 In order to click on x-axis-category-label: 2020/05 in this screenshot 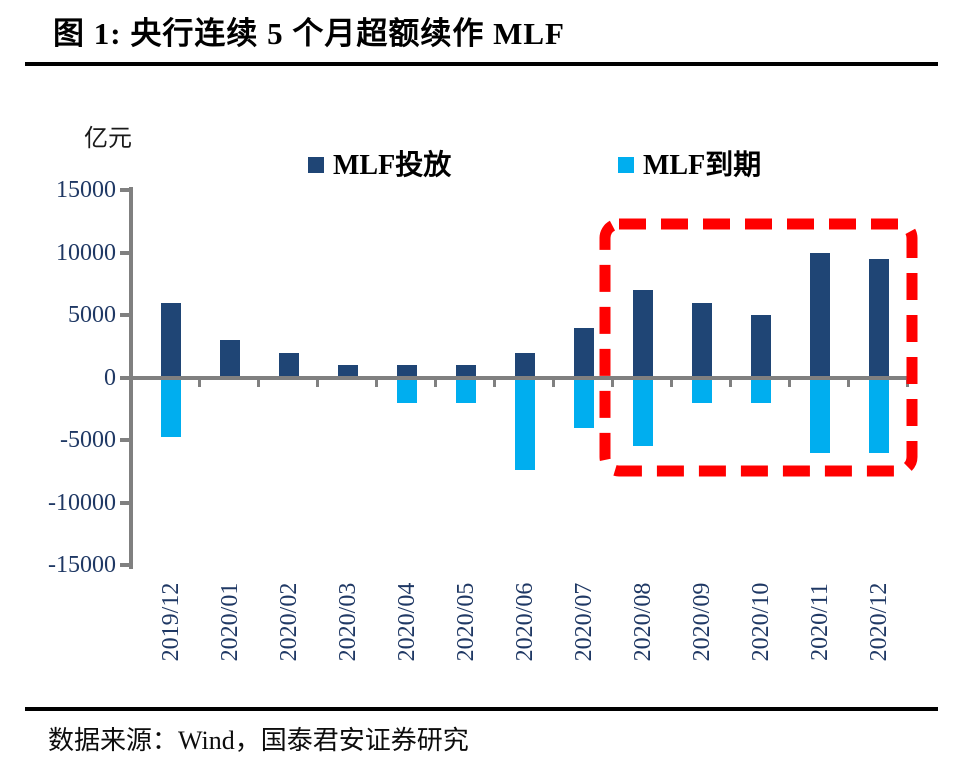, I will do `click(465, 622)`.